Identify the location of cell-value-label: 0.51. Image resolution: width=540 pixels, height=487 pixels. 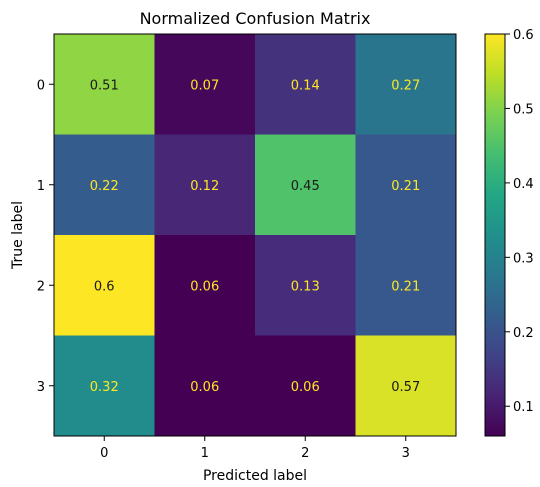
(104, 85).